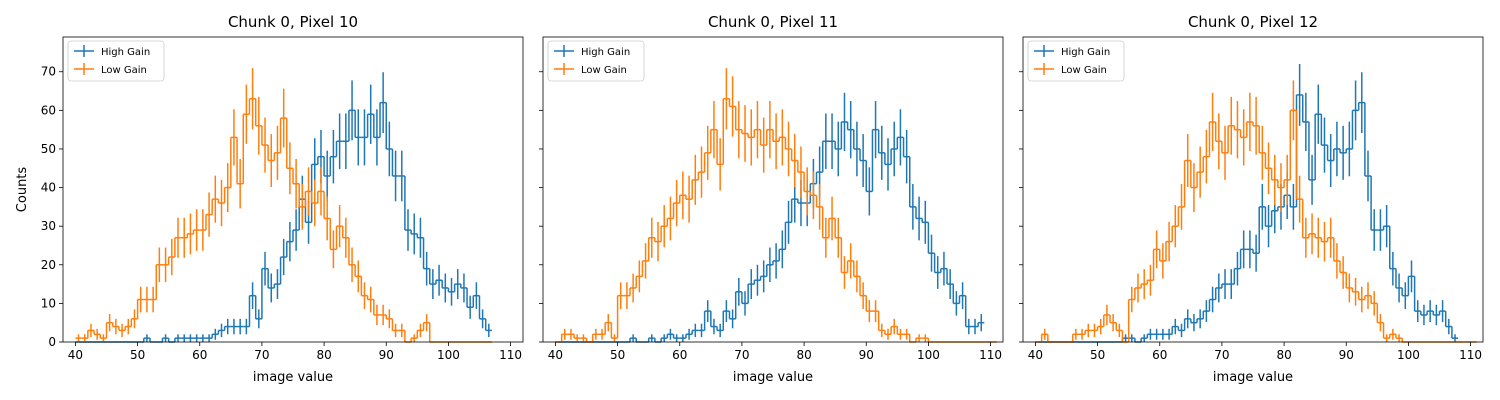 This screenshot has width=1500, height=400. I want to click on chart-title: Chunk 0, Pixel 12, so click(1253, 22).